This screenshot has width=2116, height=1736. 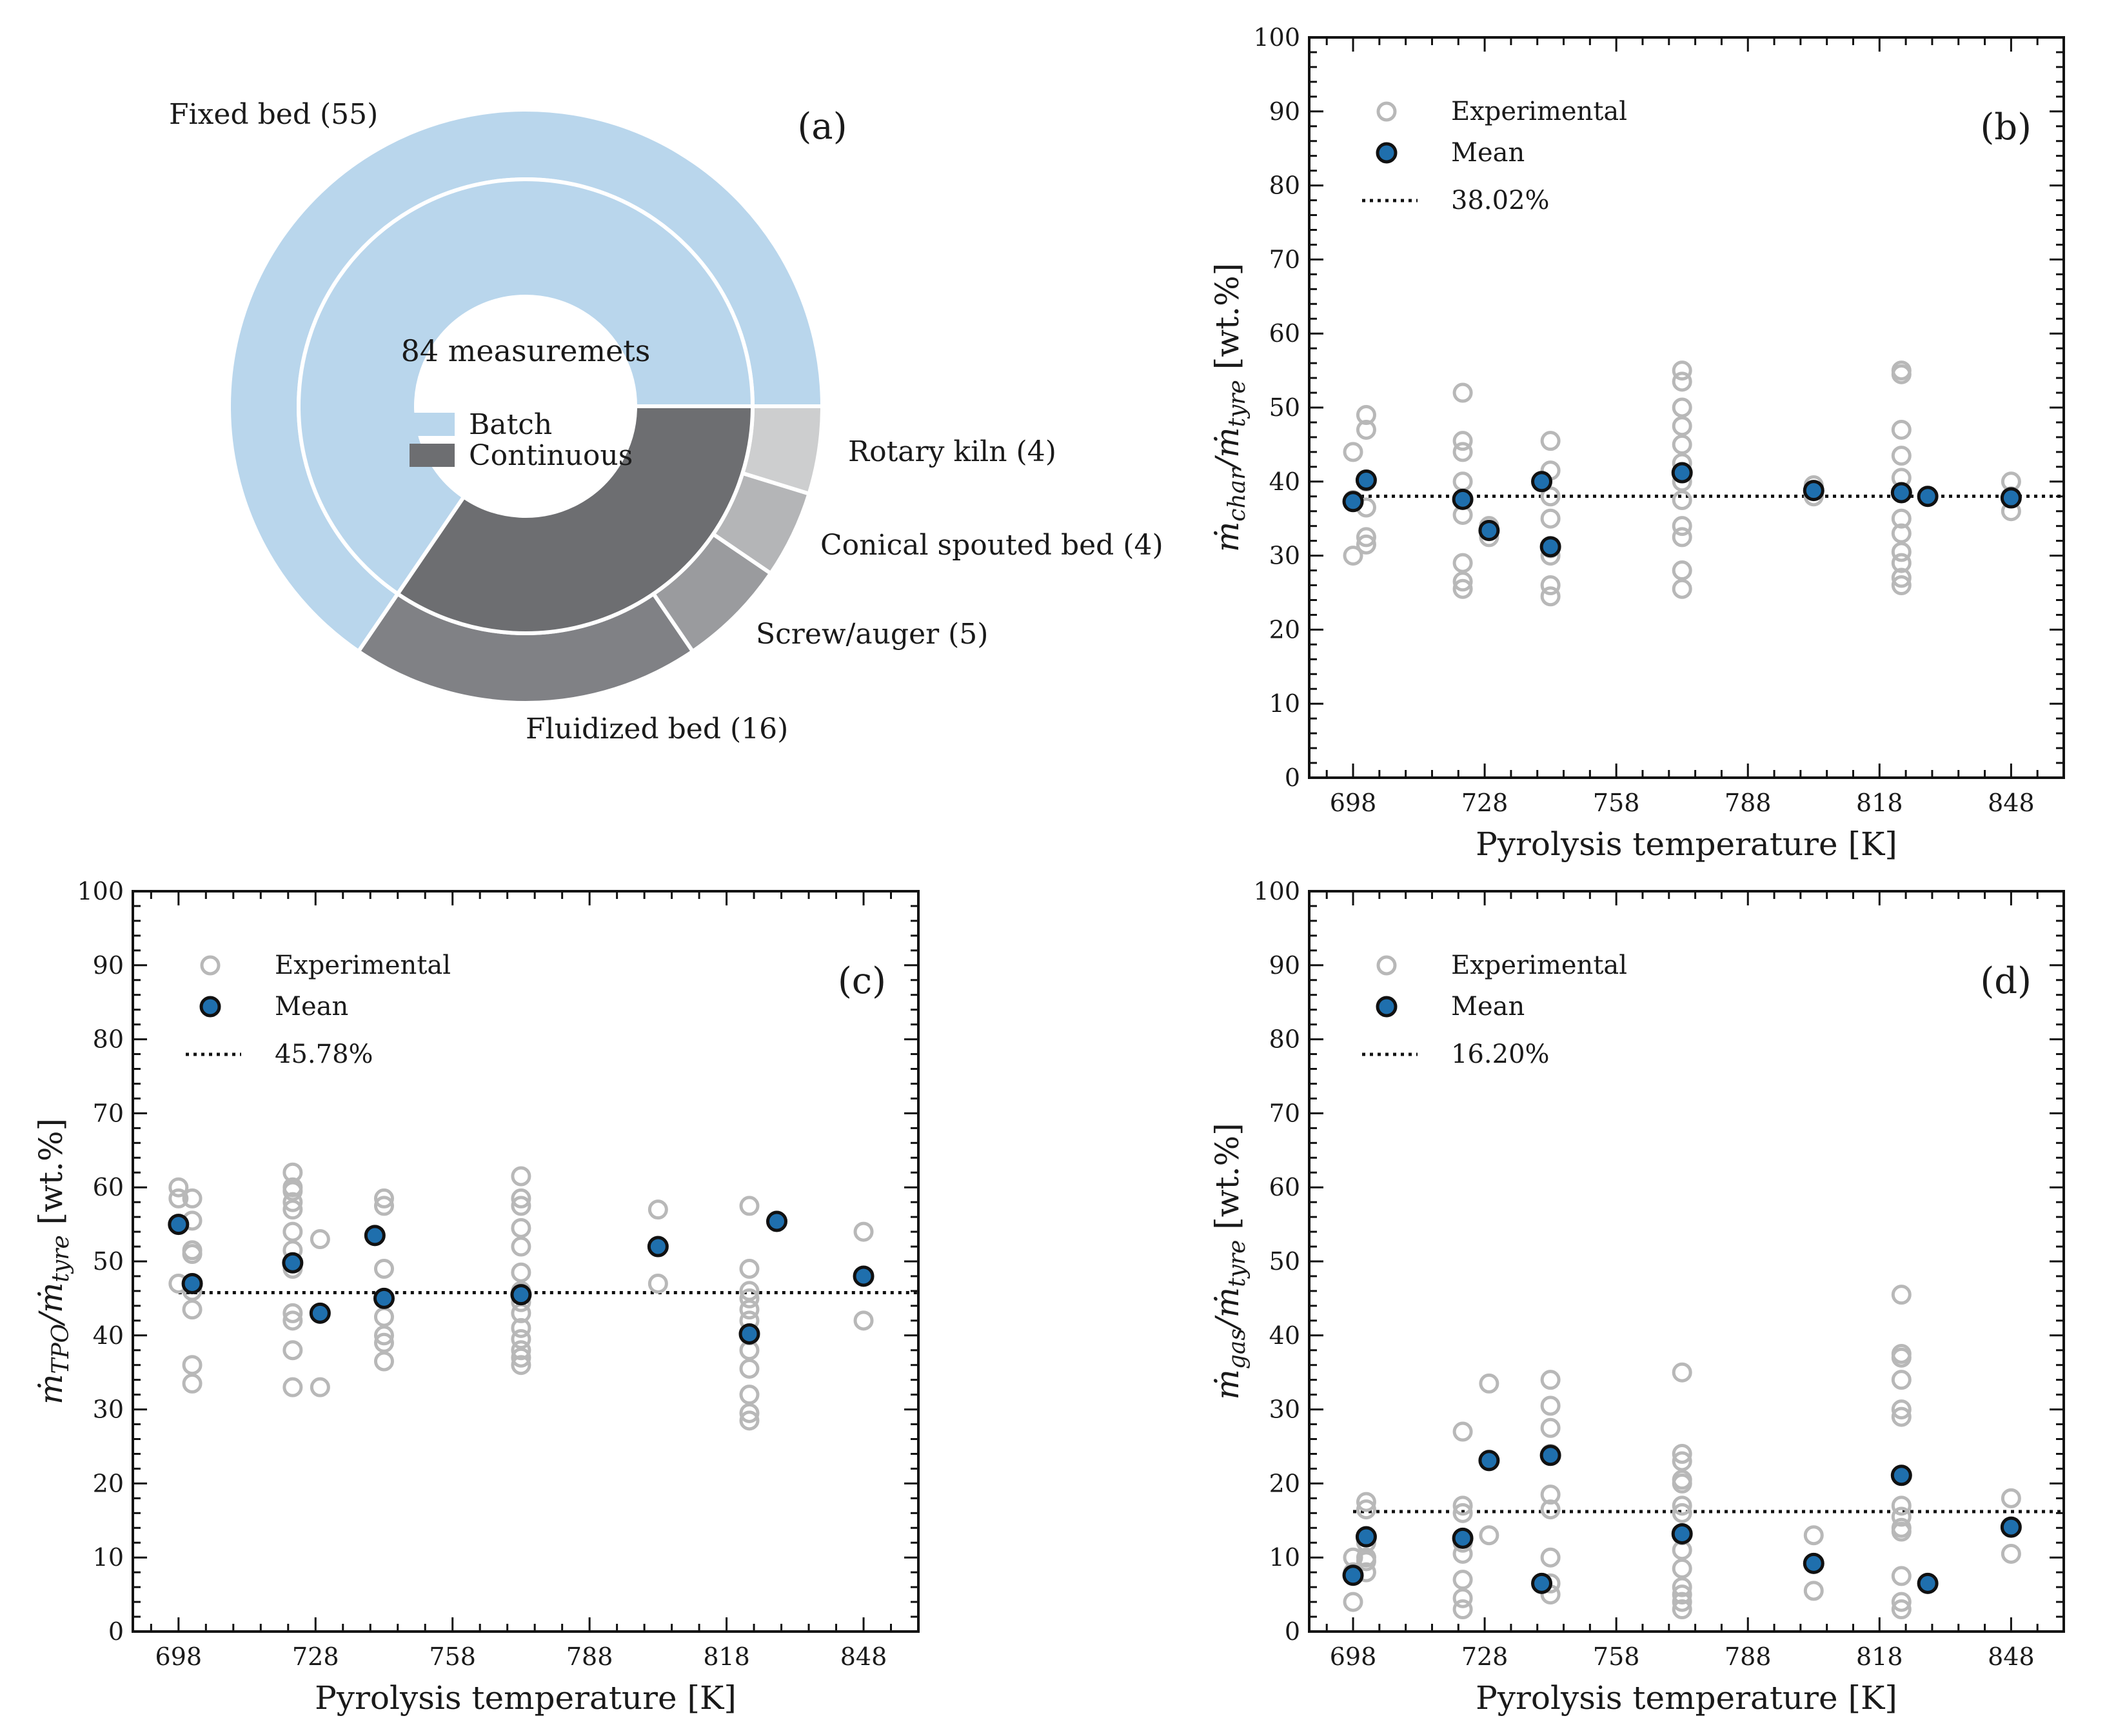 I want to click on y-axis-label-part: /ṁ, so click(x=1227, y=1309).